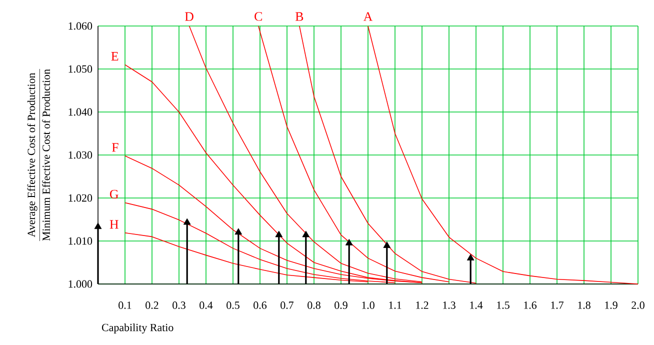  I want to click on y-tick-label: 1.030, so click(80, 155).